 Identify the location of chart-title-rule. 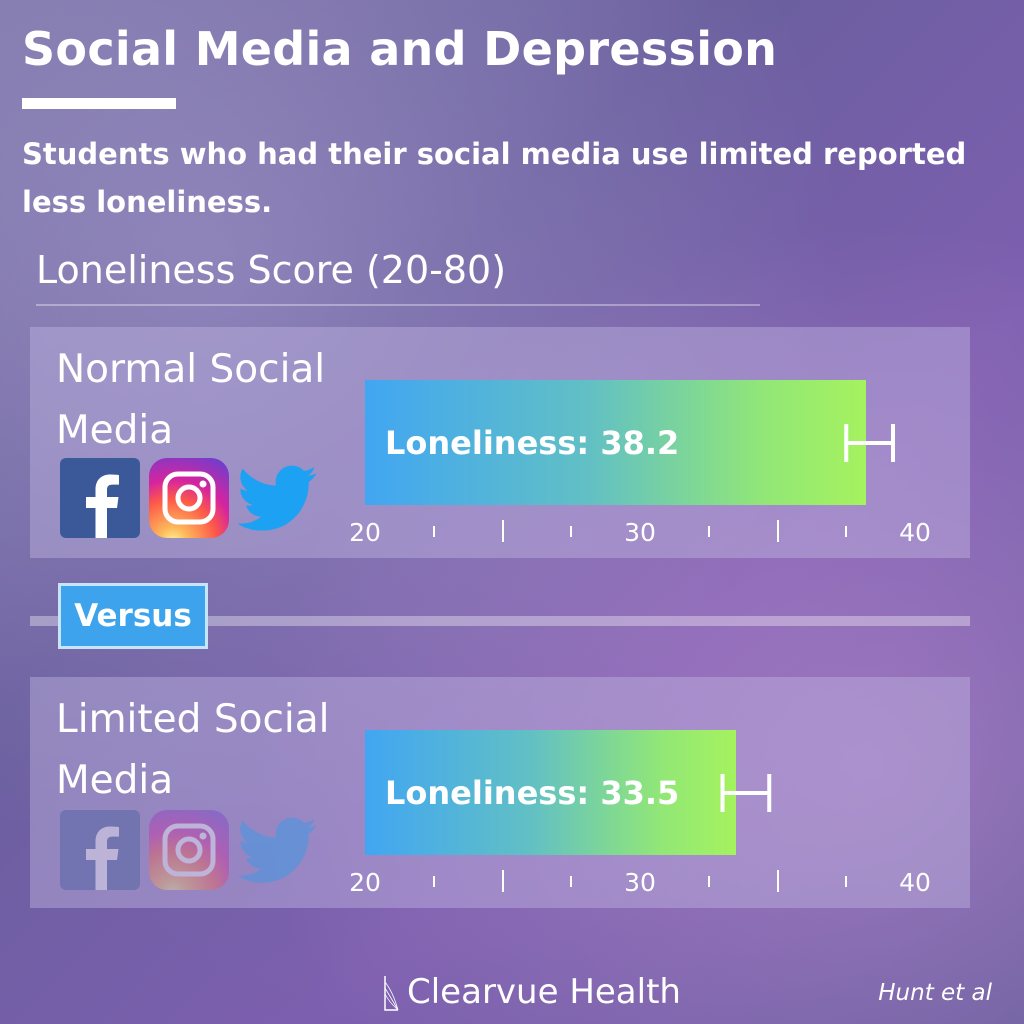
(398, 305).